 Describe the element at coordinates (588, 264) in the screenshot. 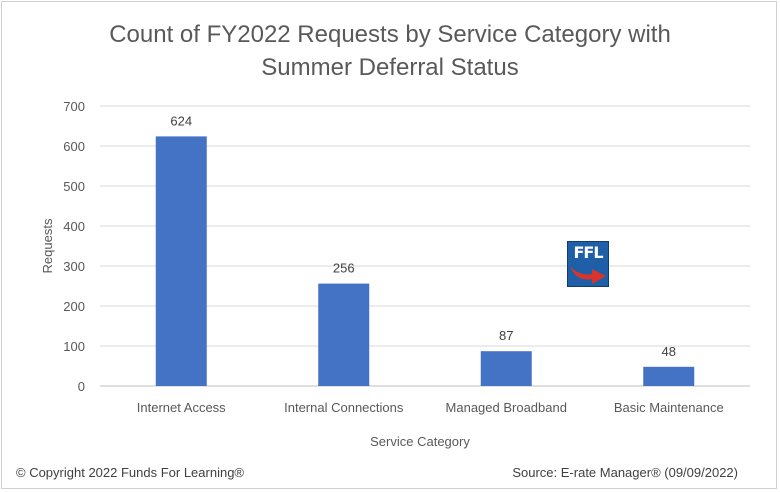

I see `ffl-logo: FFL` at that location.